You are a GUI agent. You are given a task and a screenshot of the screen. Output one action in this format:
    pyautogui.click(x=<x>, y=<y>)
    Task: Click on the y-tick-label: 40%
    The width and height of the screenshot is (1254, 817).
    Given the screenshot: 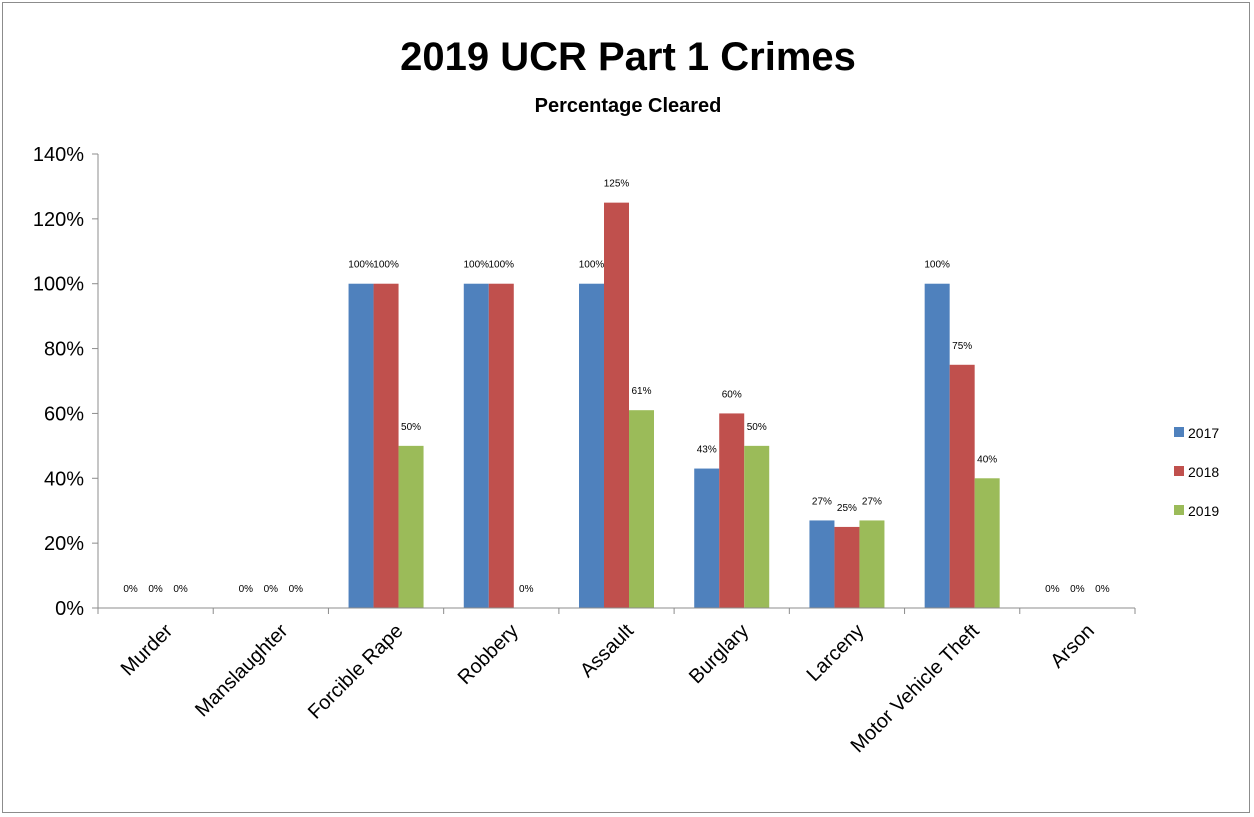 What is the action you would take?
    pyautogui.click(x=64, y=479)
    